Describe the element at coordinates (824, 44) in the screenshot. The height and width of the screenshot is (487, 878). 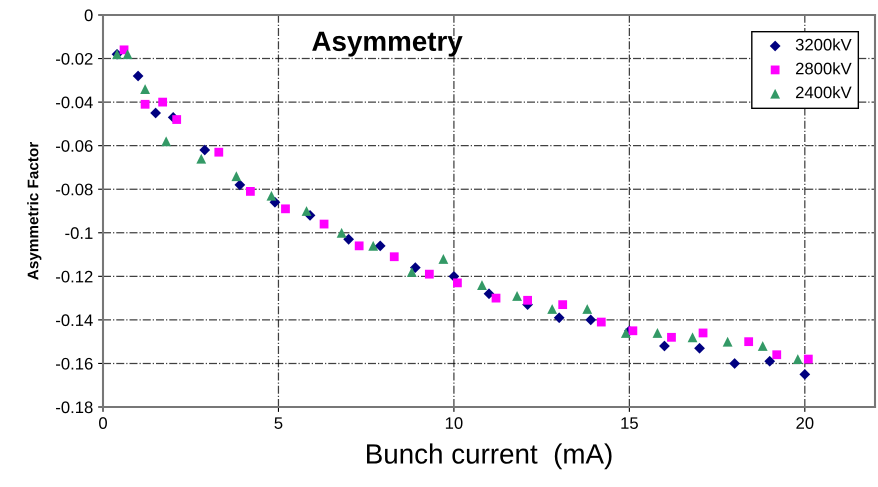
I see `legend-label: 3200kV` at that location.